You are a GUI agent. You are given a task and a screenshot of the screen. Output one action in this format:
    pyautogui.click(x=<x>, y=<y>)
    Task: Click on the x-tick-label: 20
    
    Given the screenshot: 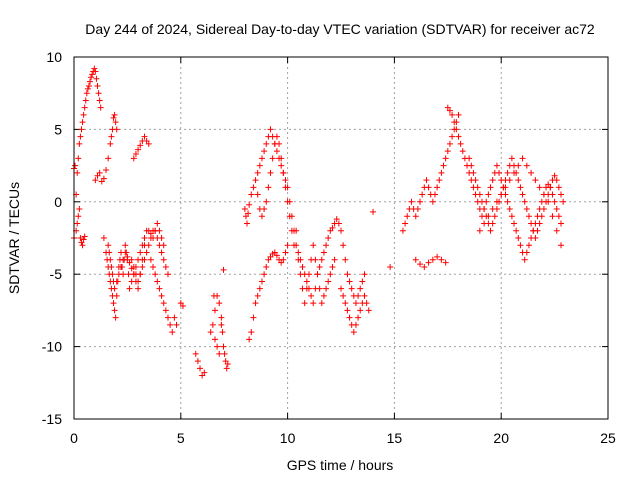 What is the action you would take?
    pyautogui.click(x=501, y=438)
    